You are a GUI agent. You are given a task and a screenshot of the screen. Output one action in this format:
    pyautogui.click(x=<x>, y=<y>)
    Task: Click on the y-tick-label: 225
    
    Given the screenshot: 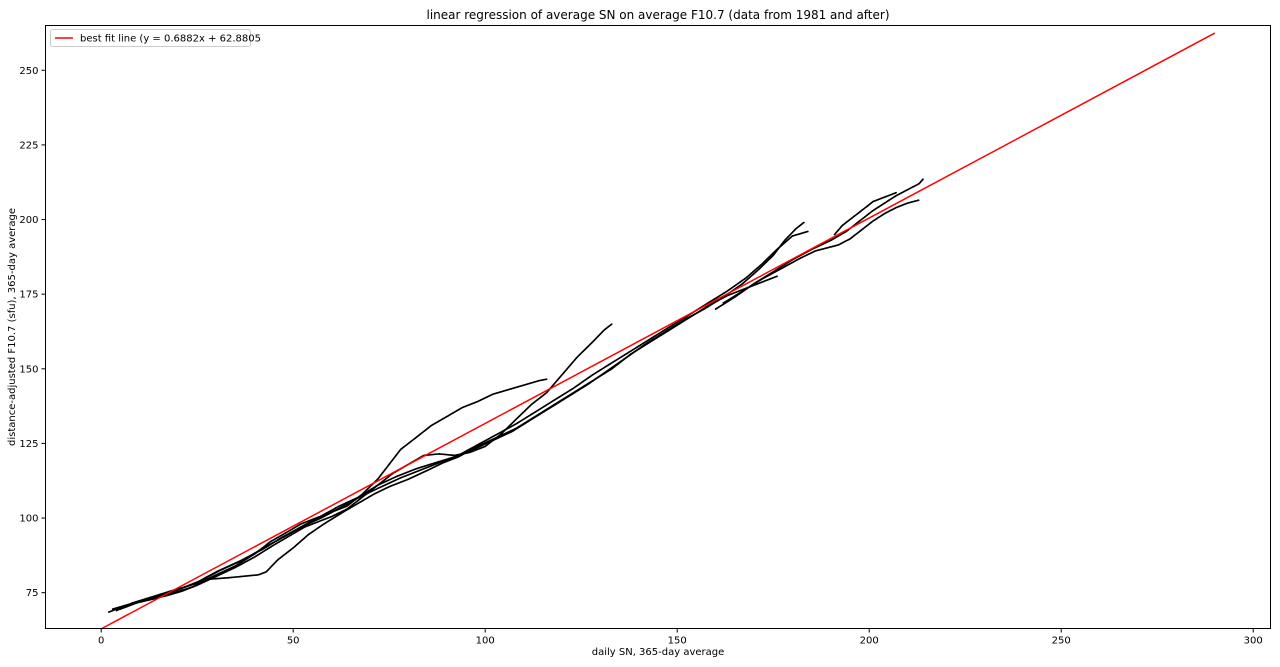 What is the action you would take?
    pyautogui.click(x=28, y=145)
    